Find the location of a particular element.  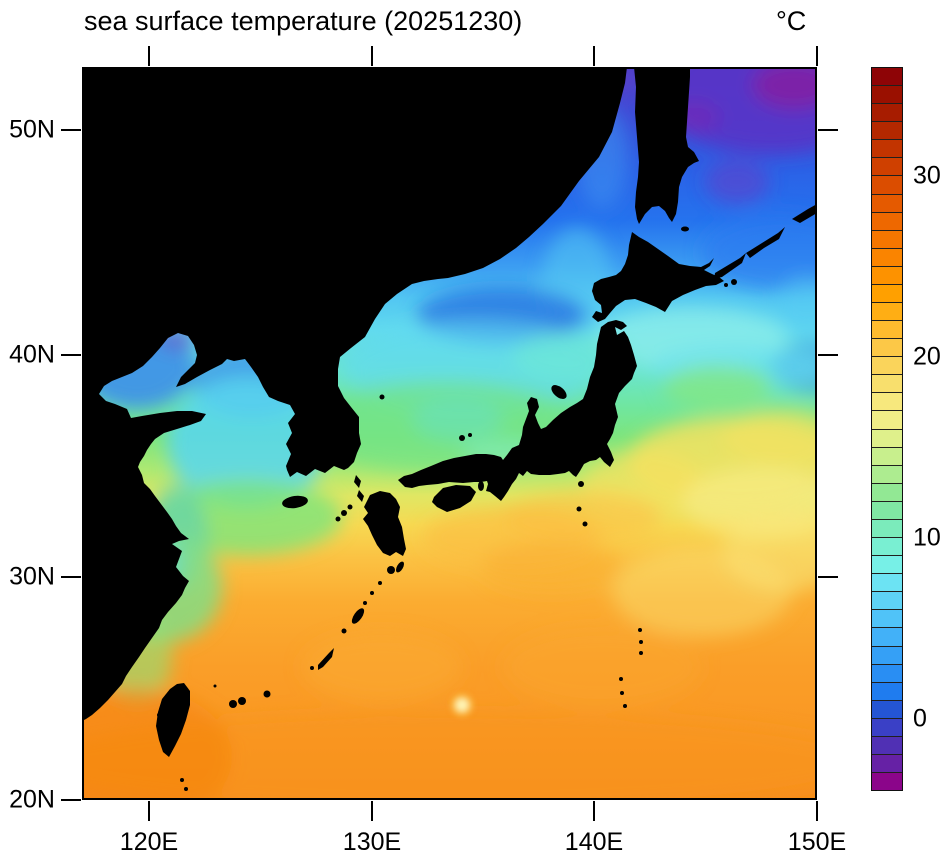

lon-label-130e: 130E is located at coordinates (372, 842).